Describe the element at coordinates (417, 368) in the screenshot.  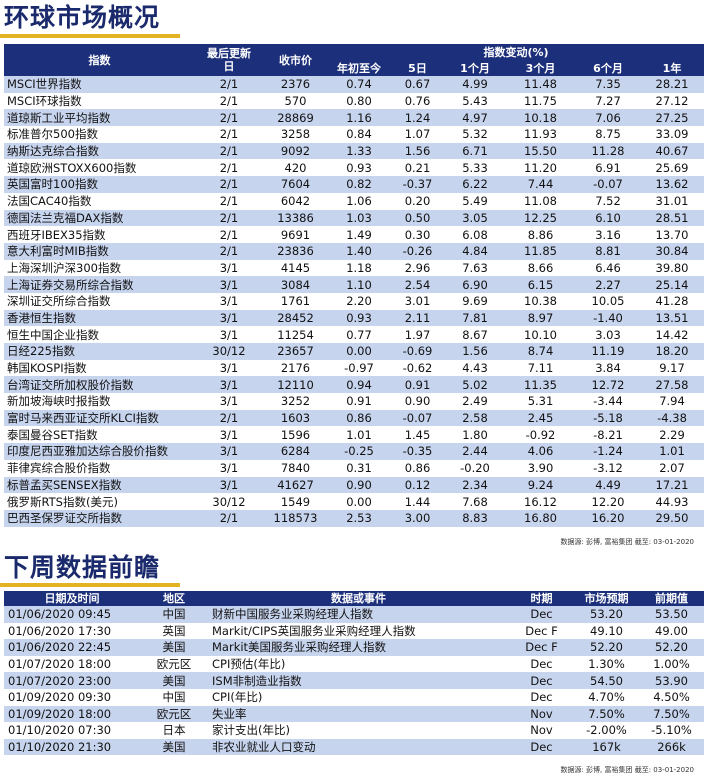
I see `change-5d: -0.62` at that location.